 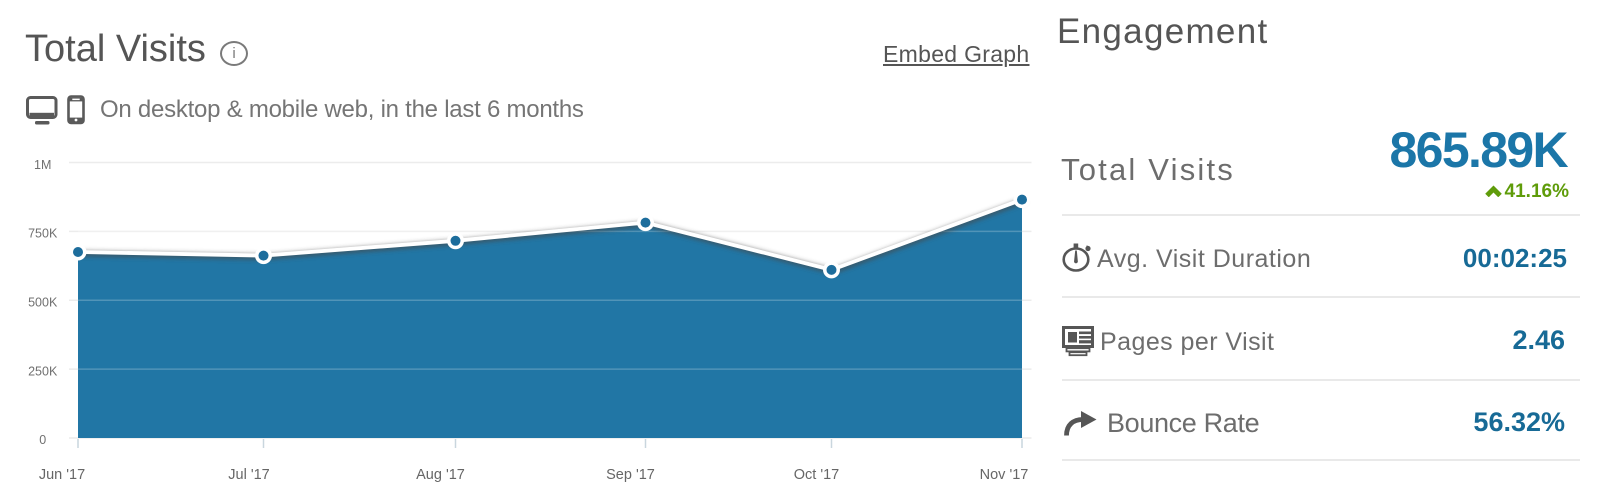 I want to click on svg-text: Nov '17, so click(x=1004, y=475).